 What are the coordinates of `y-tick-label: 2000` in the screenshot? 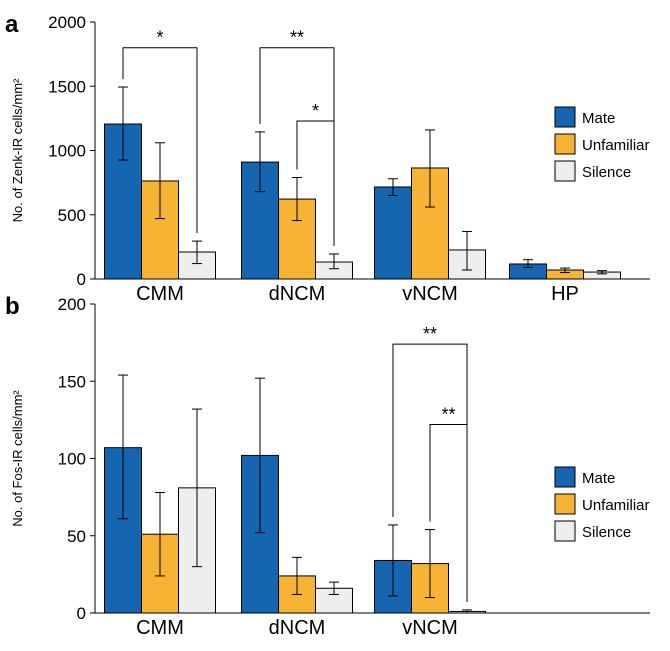 It's located at (67, 22).